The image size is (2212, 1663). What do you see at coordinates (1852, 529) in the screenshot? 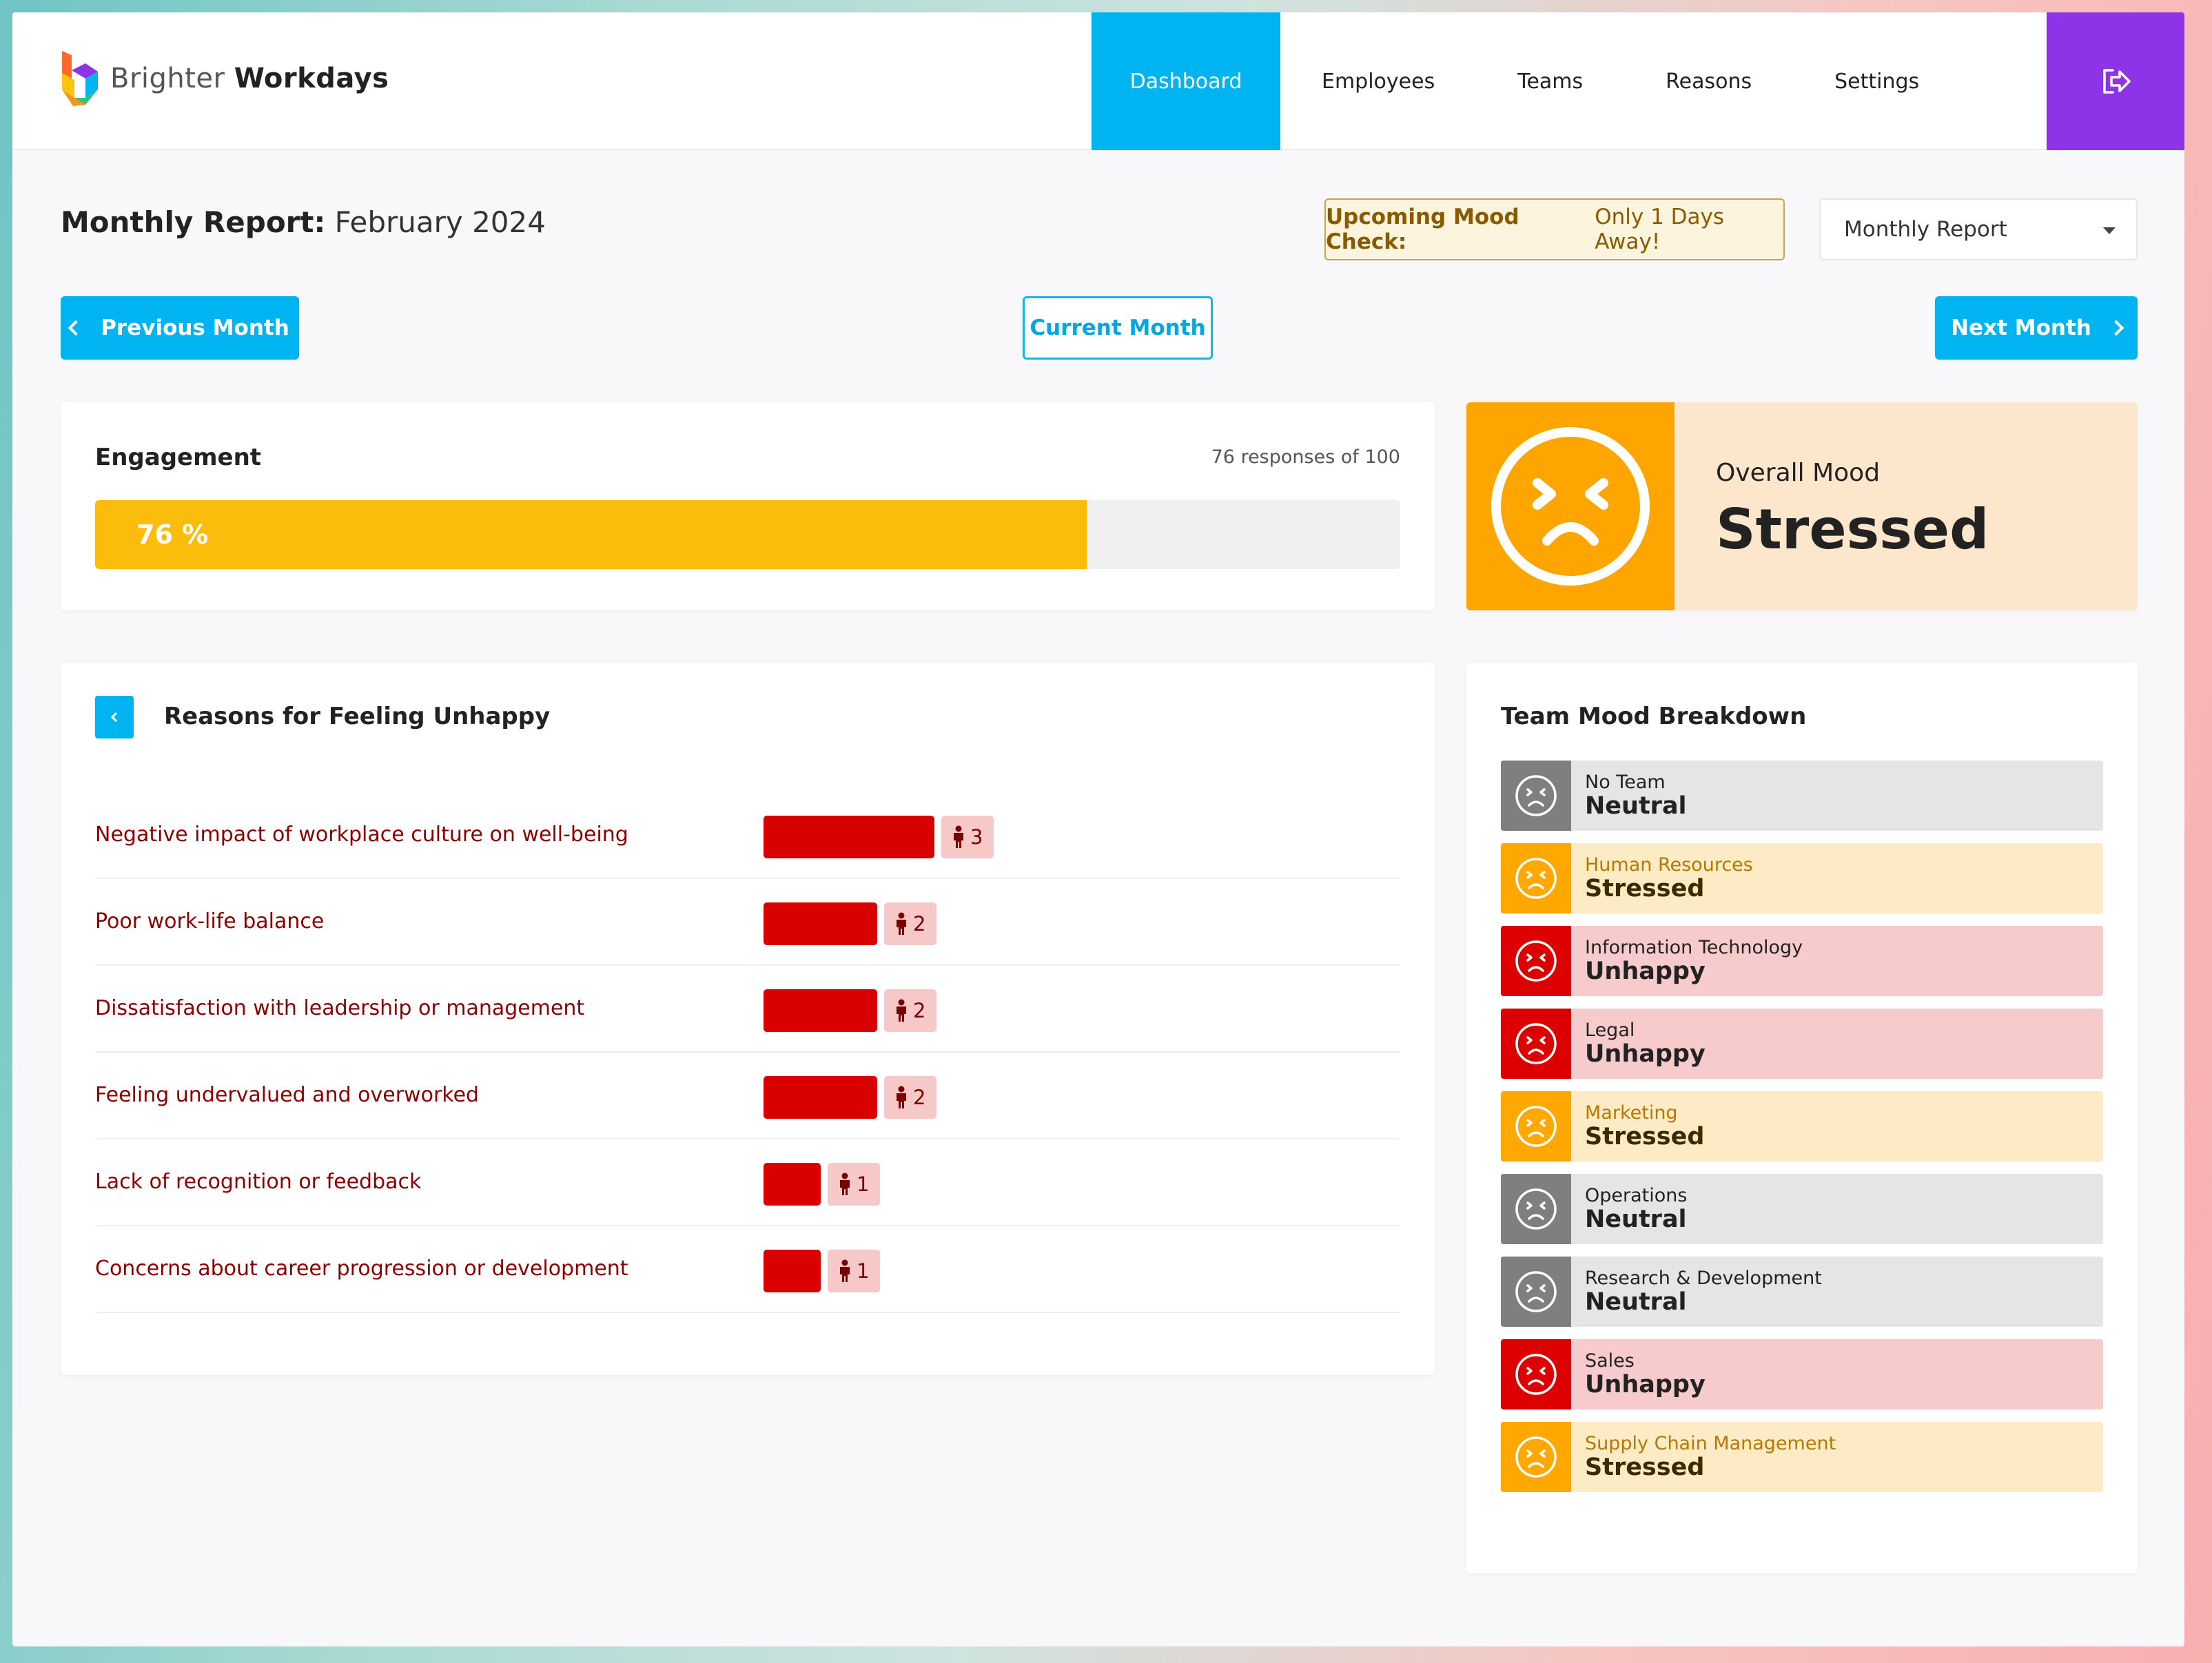
I see `overall-mood-value: Stressed` at bounding box center [1852, 529].